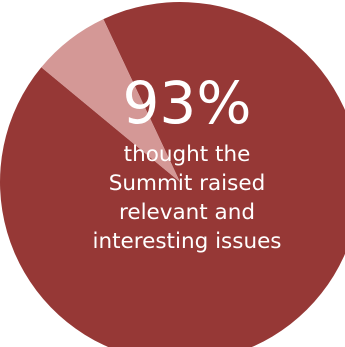 The width and height of the screenshot is (345, 347). Describe the element at coordinates (187, 154) in the screenshot. I see `caption-line-1: thought the` at that location.